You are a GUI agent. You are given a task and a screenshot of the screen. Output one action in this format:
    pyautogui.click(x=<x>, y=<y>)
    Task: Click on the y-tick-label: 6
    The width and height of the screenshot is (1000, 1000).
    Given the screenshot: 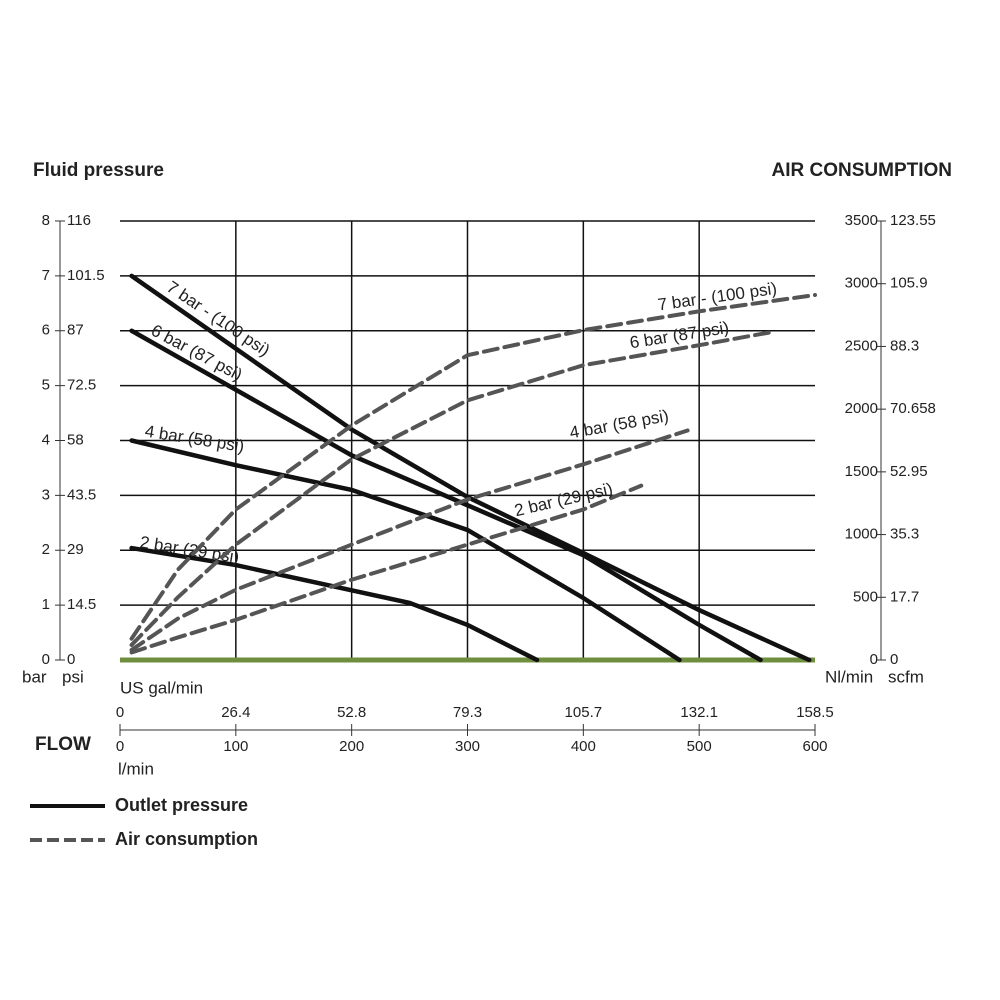 What is the action you would take?
    pyautogui.click(x=46, y=330)
    